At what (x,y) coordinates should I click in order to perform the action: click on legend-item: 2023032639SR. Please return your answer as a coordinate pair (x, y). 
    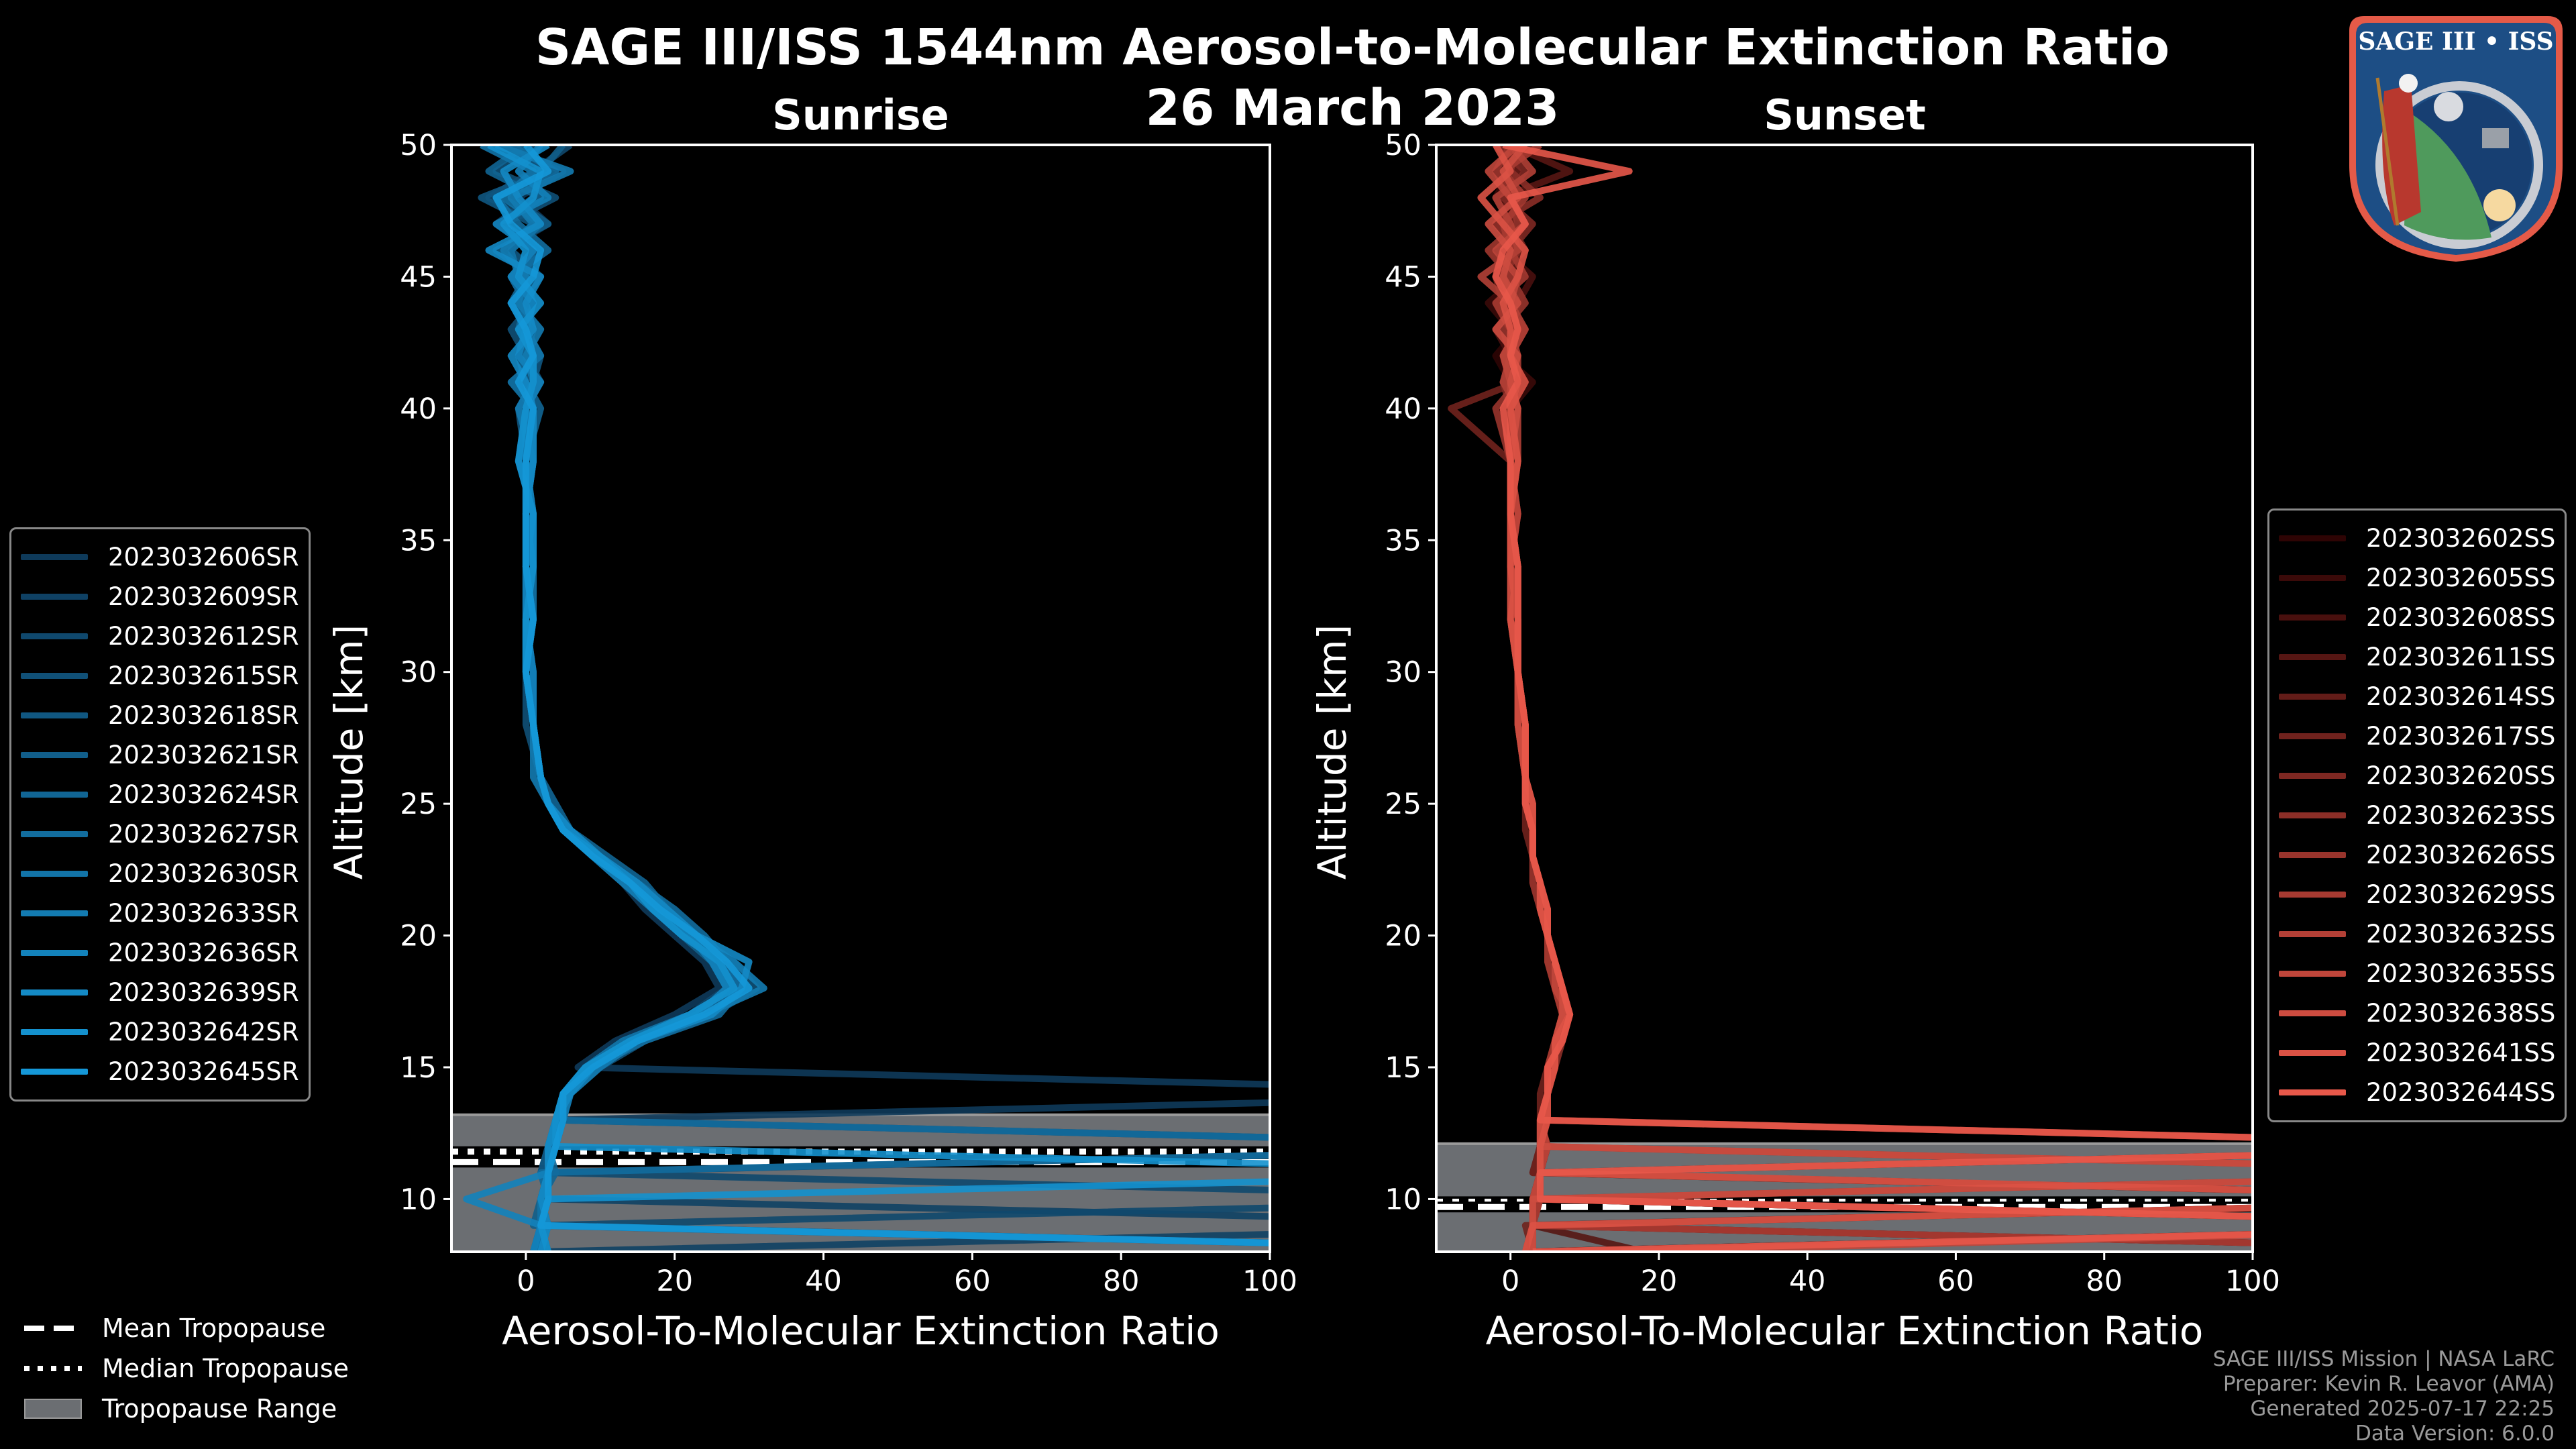
    Looking at the image, I should click on (160, 992).